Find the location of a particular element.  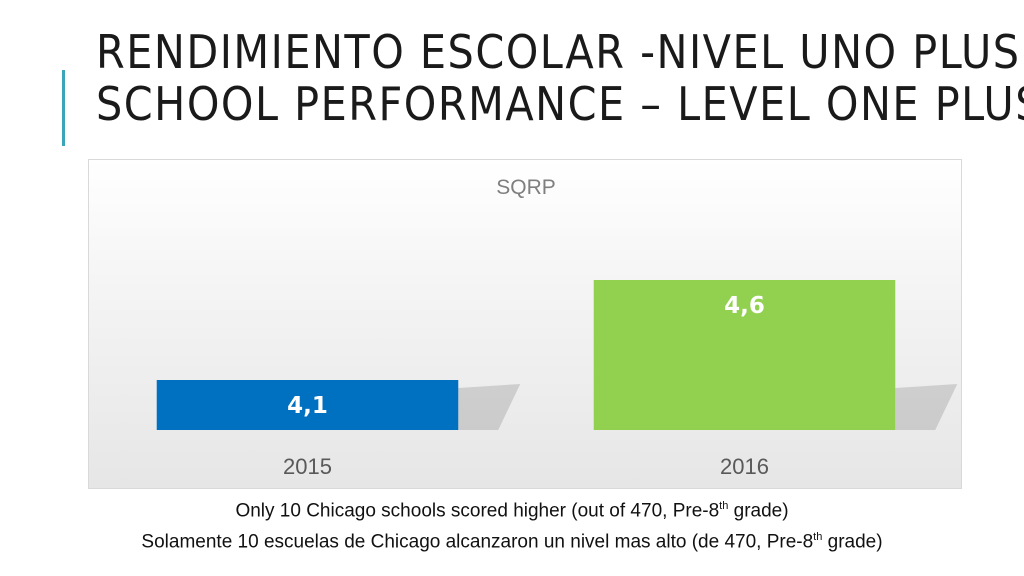

bar-2015 is located at coordinates (307, 405).